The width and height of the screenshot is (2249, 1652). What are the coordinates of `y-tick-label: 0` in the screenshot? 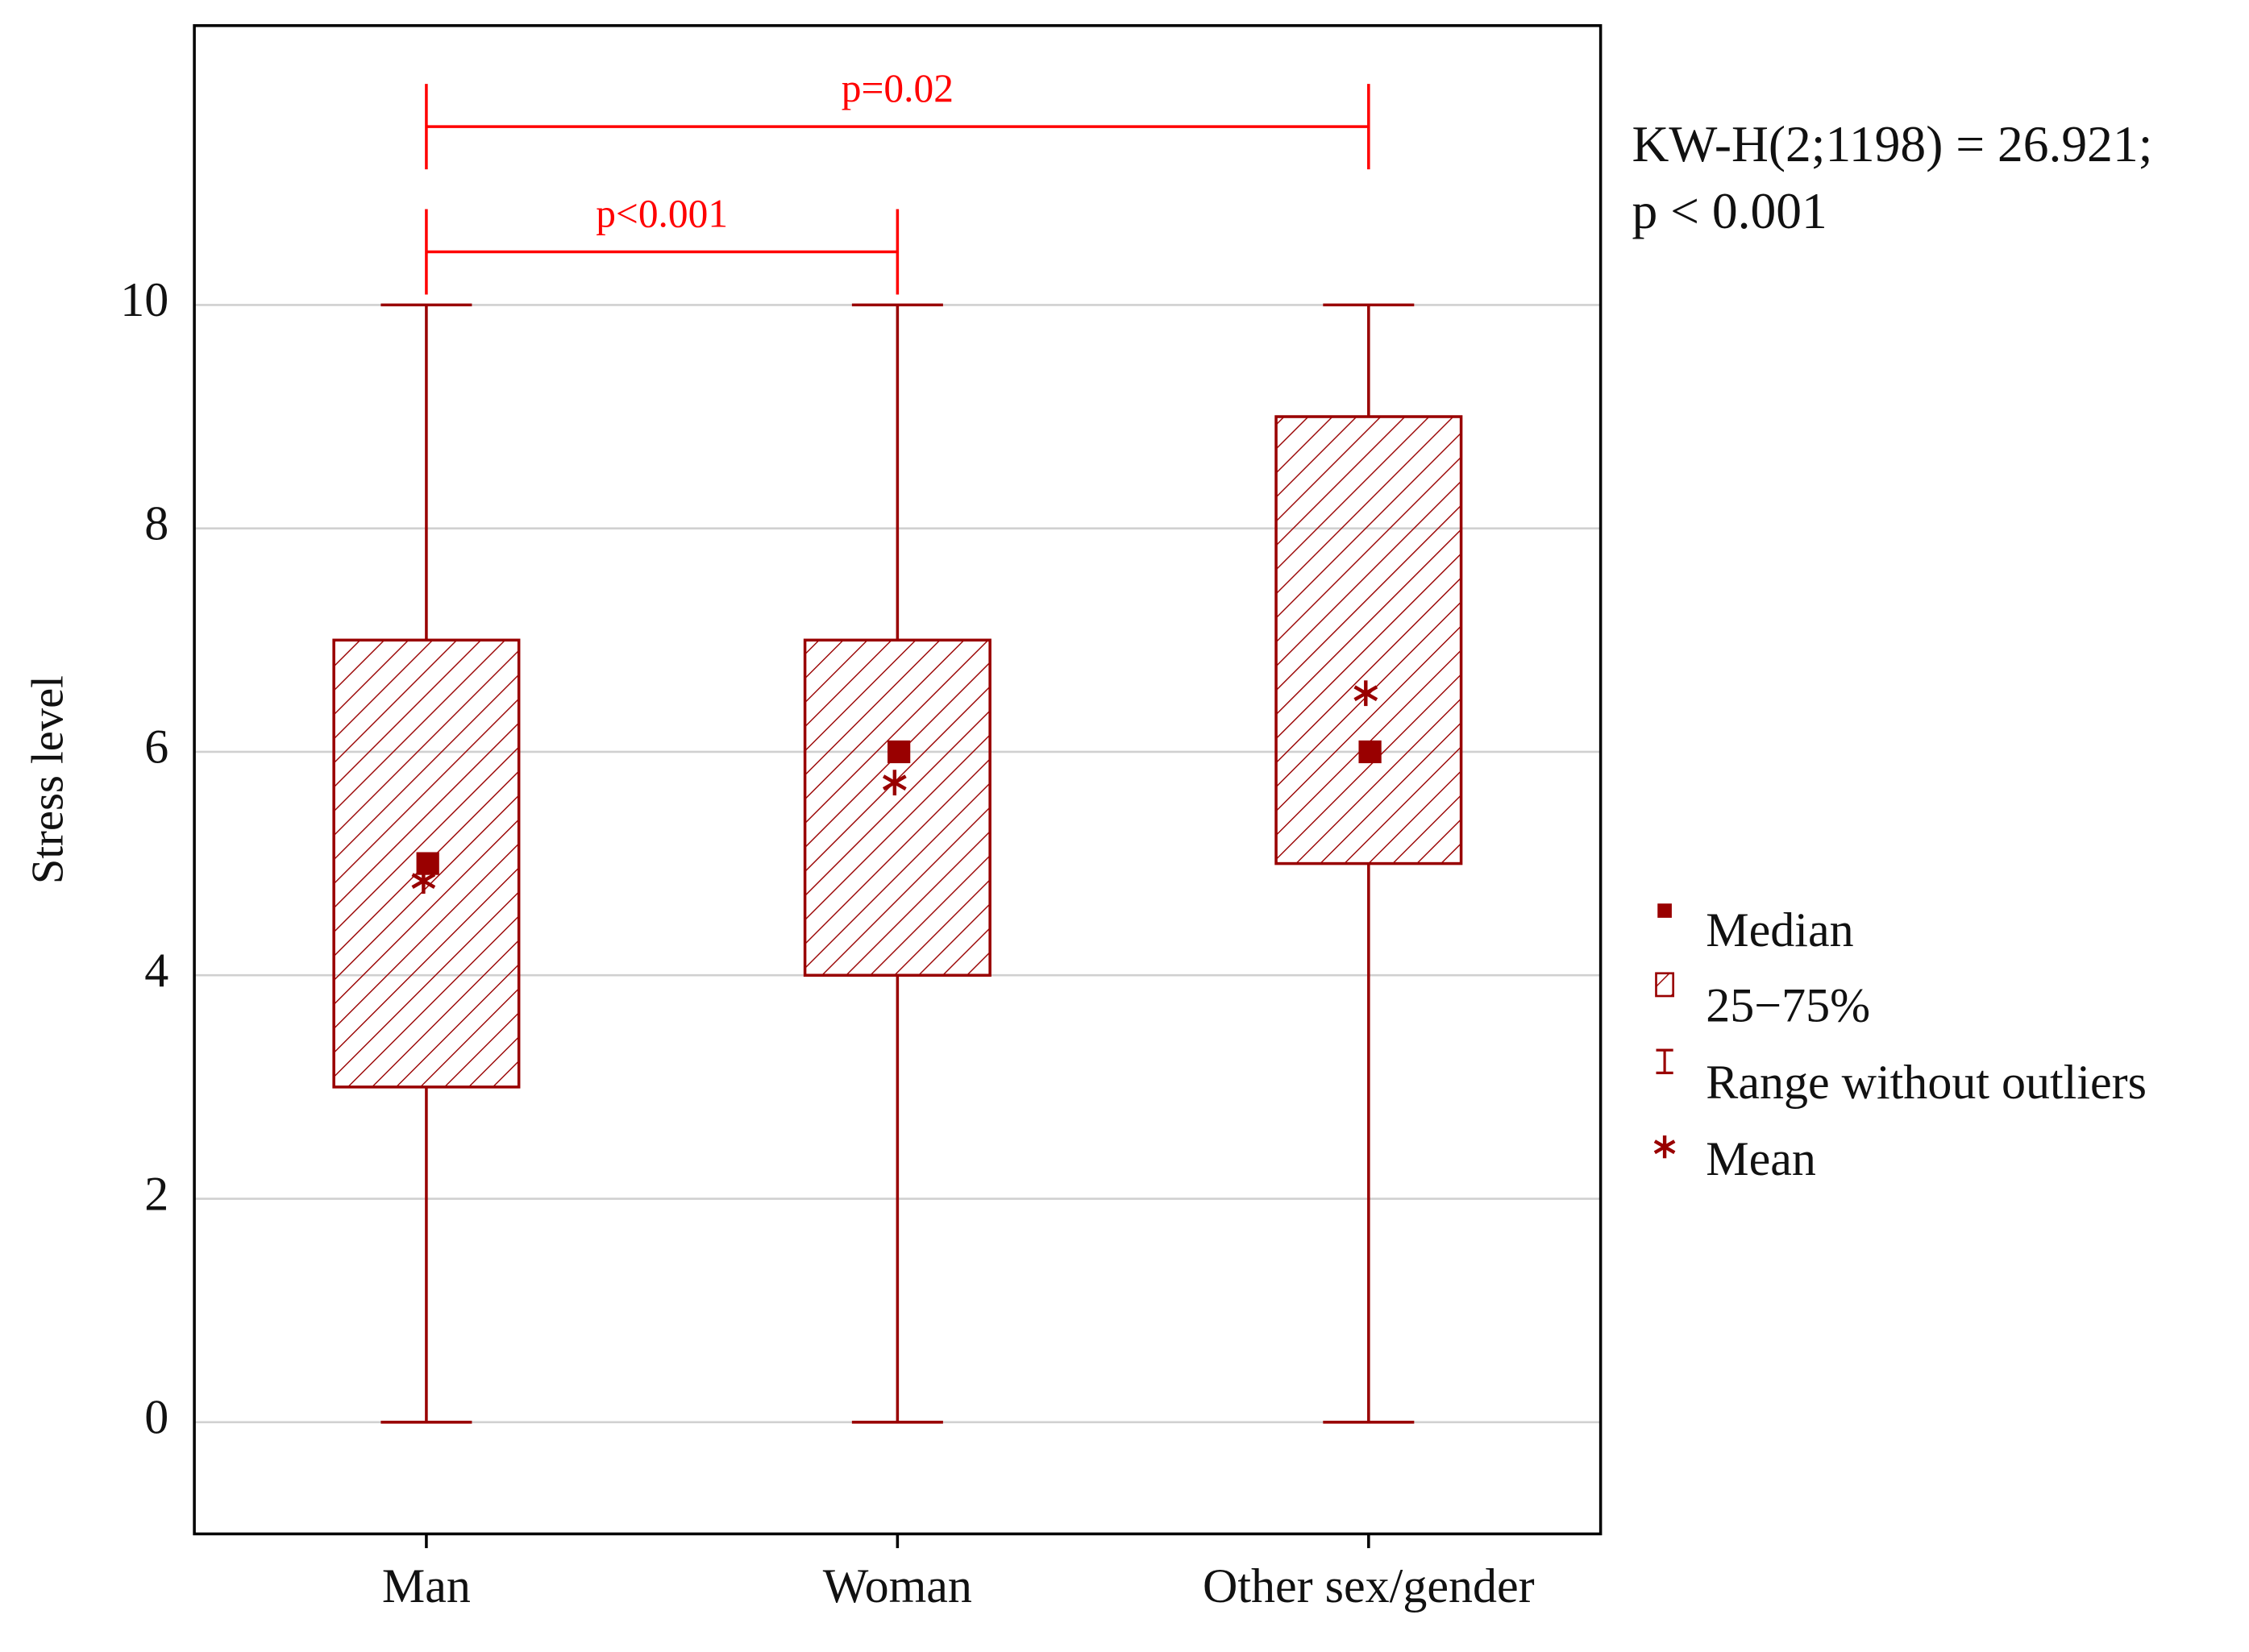 It's located at (156, 1417).